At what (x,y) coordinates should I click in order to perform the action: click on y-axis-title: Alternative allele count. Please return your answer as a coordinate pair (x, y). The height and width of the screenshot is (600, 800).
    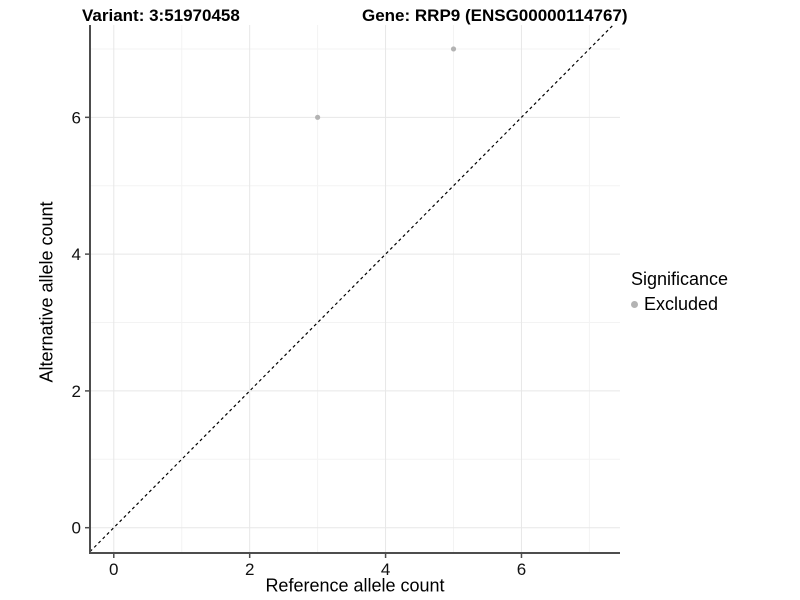
    Looking at the image, I should click on (46, 292).